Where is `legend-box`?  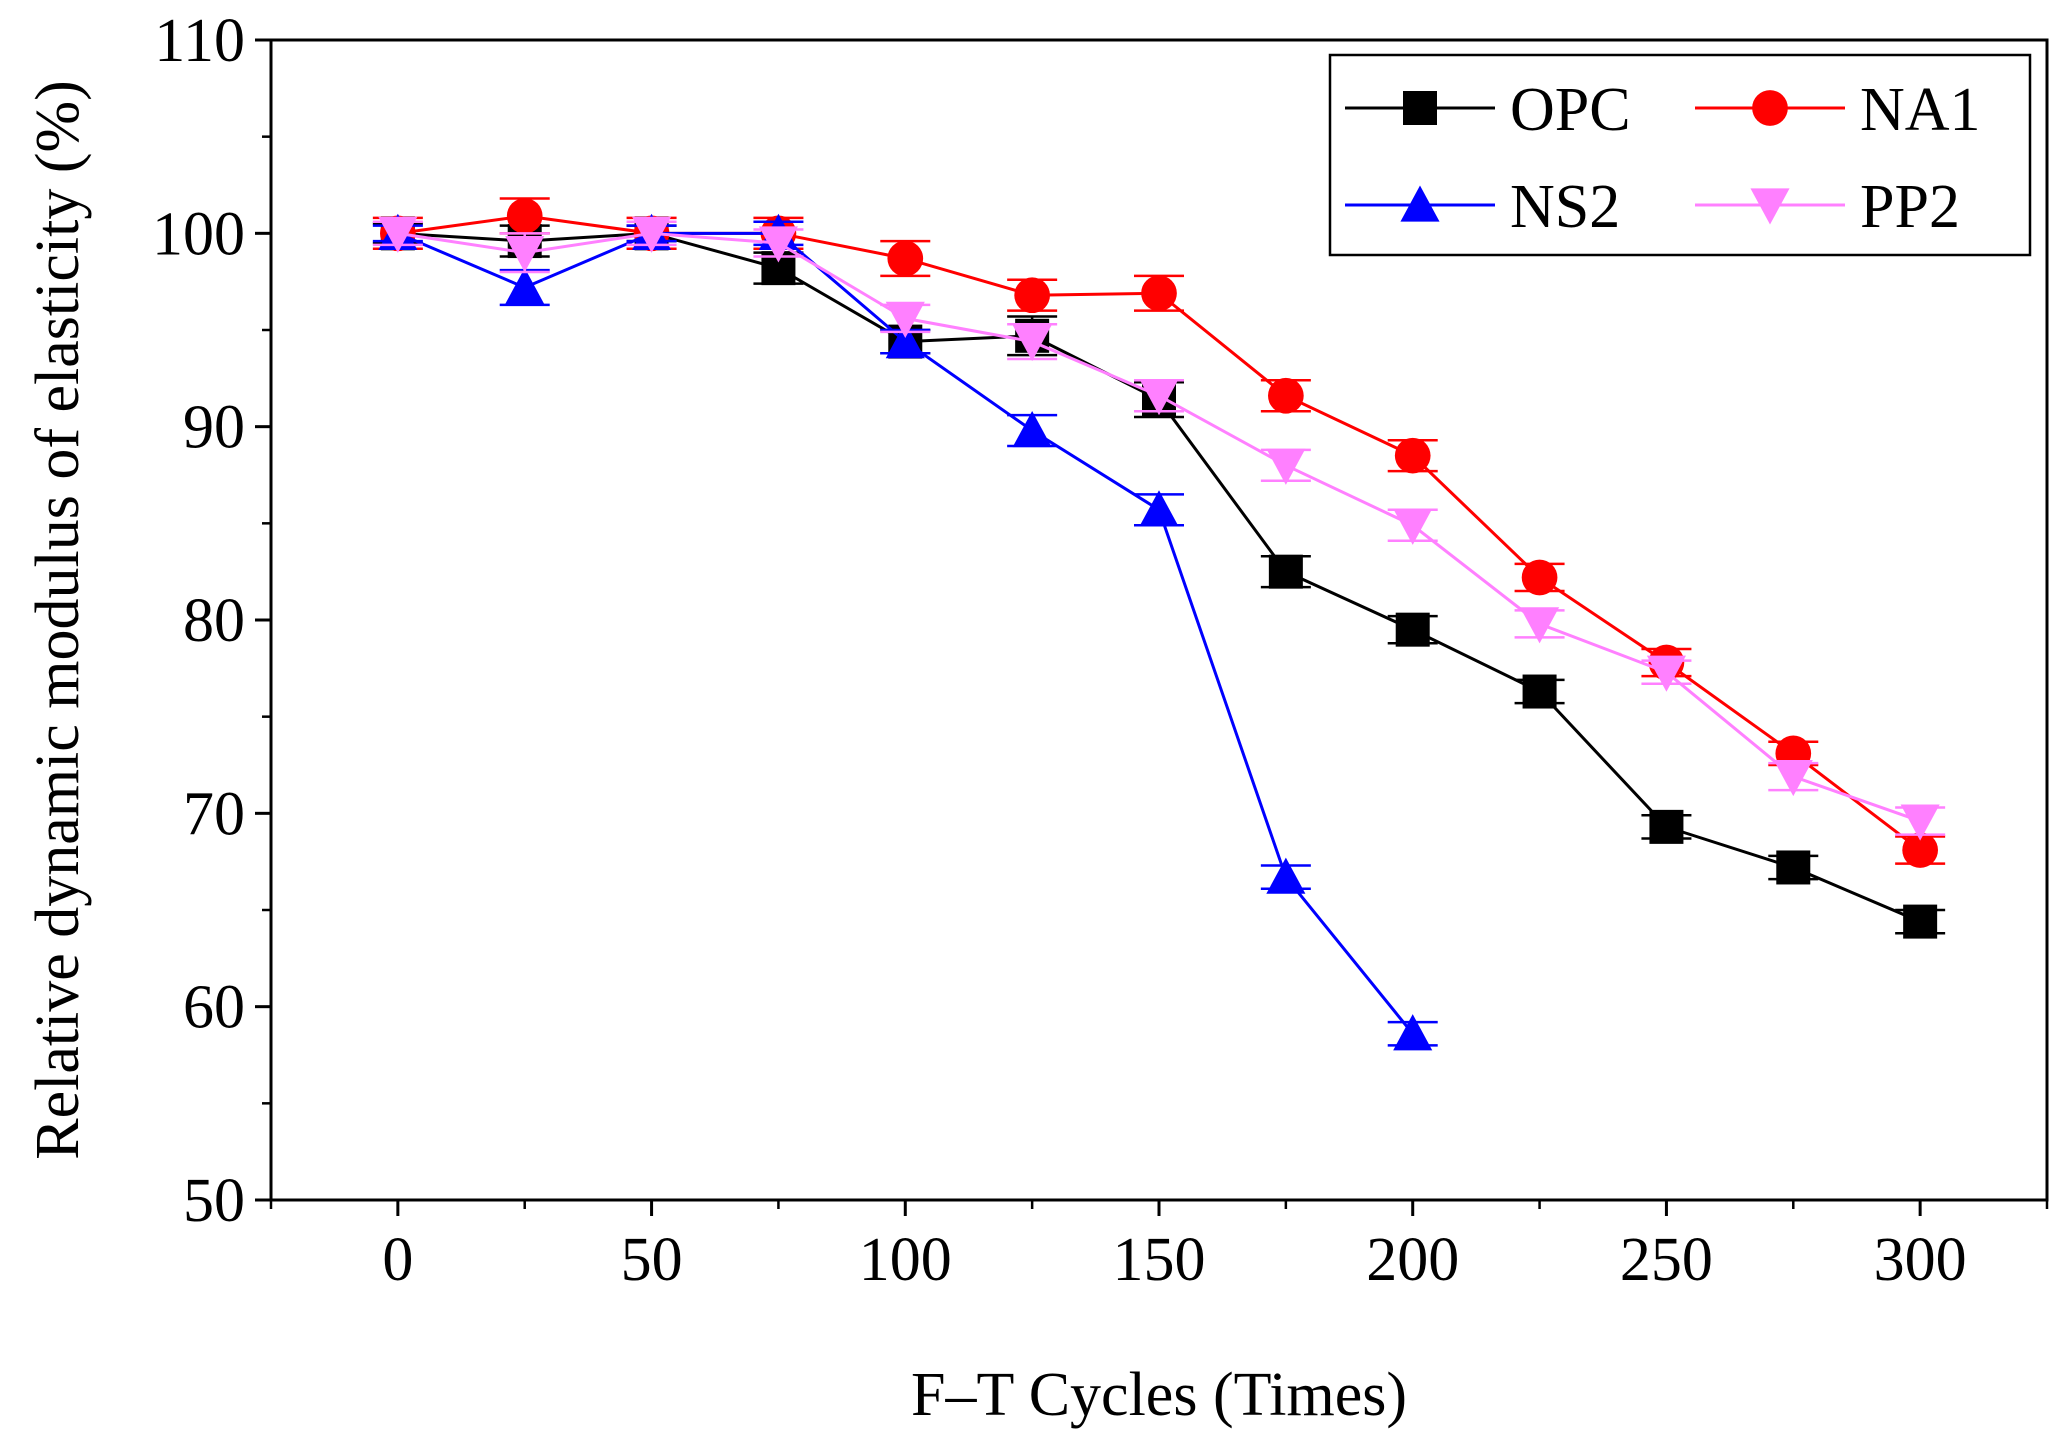 legend-box is located at coordinates (1680, 155).